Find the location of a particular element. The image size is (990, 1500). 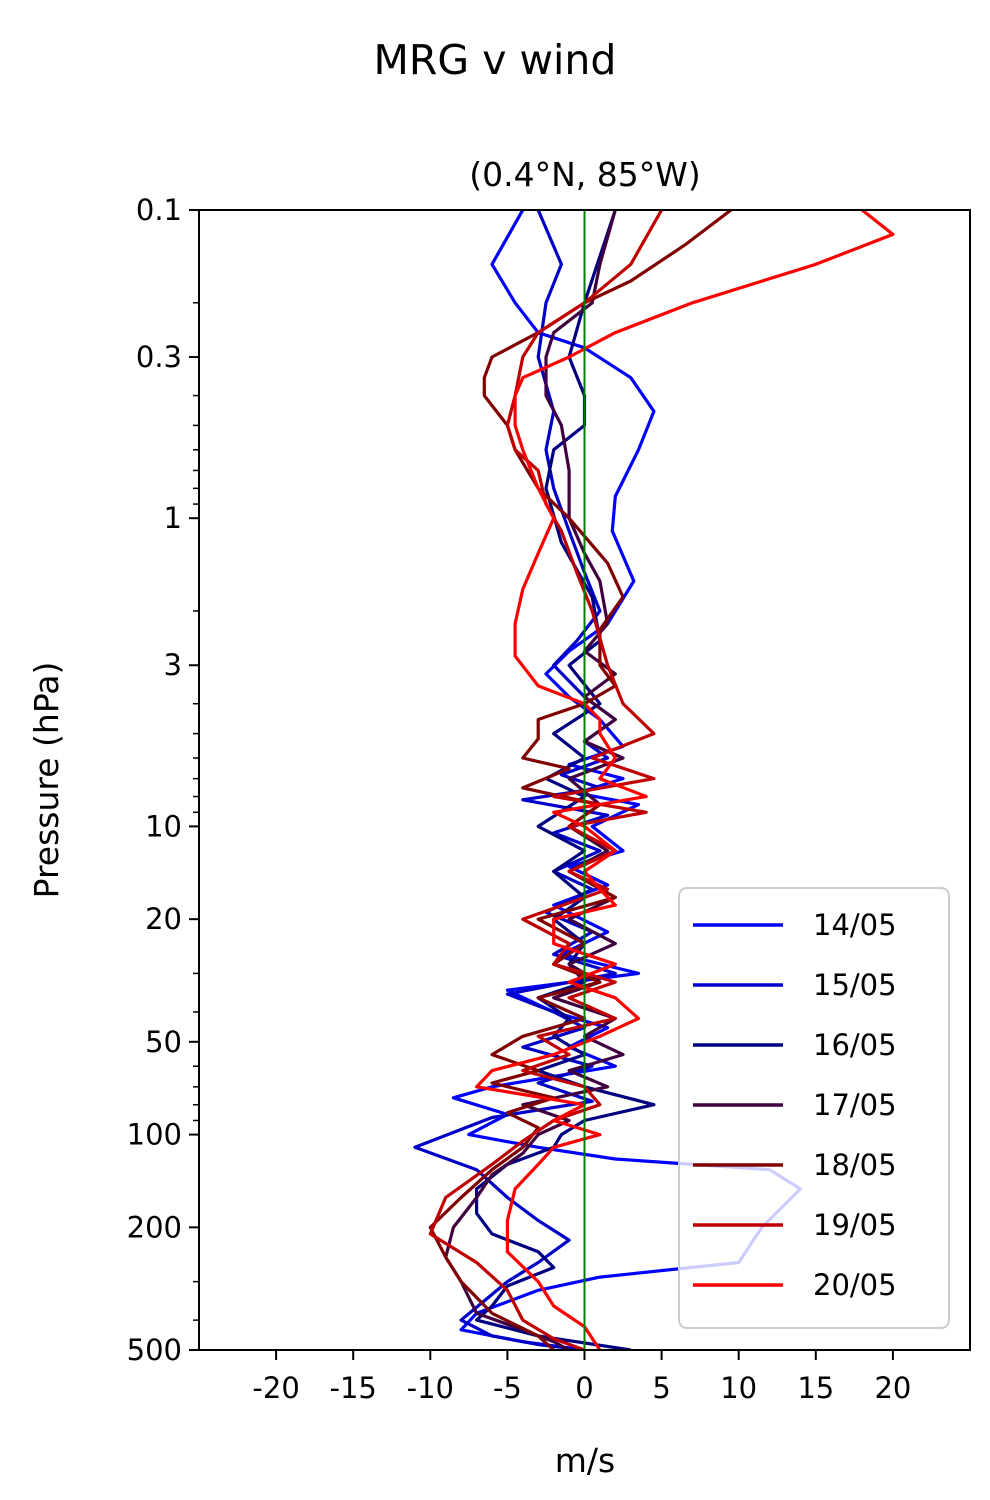

legend-label: 20/05 is located at coordinates (855, 1285).